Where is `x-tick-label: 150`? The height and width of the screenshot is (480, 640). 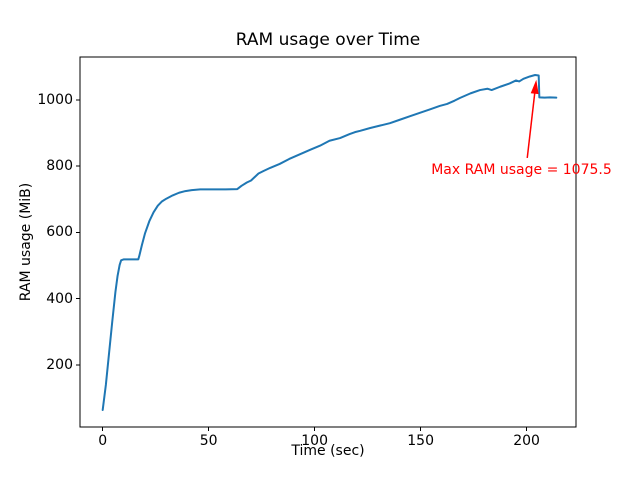
x-tick-label: 150 is located at coordinates (420, 441).